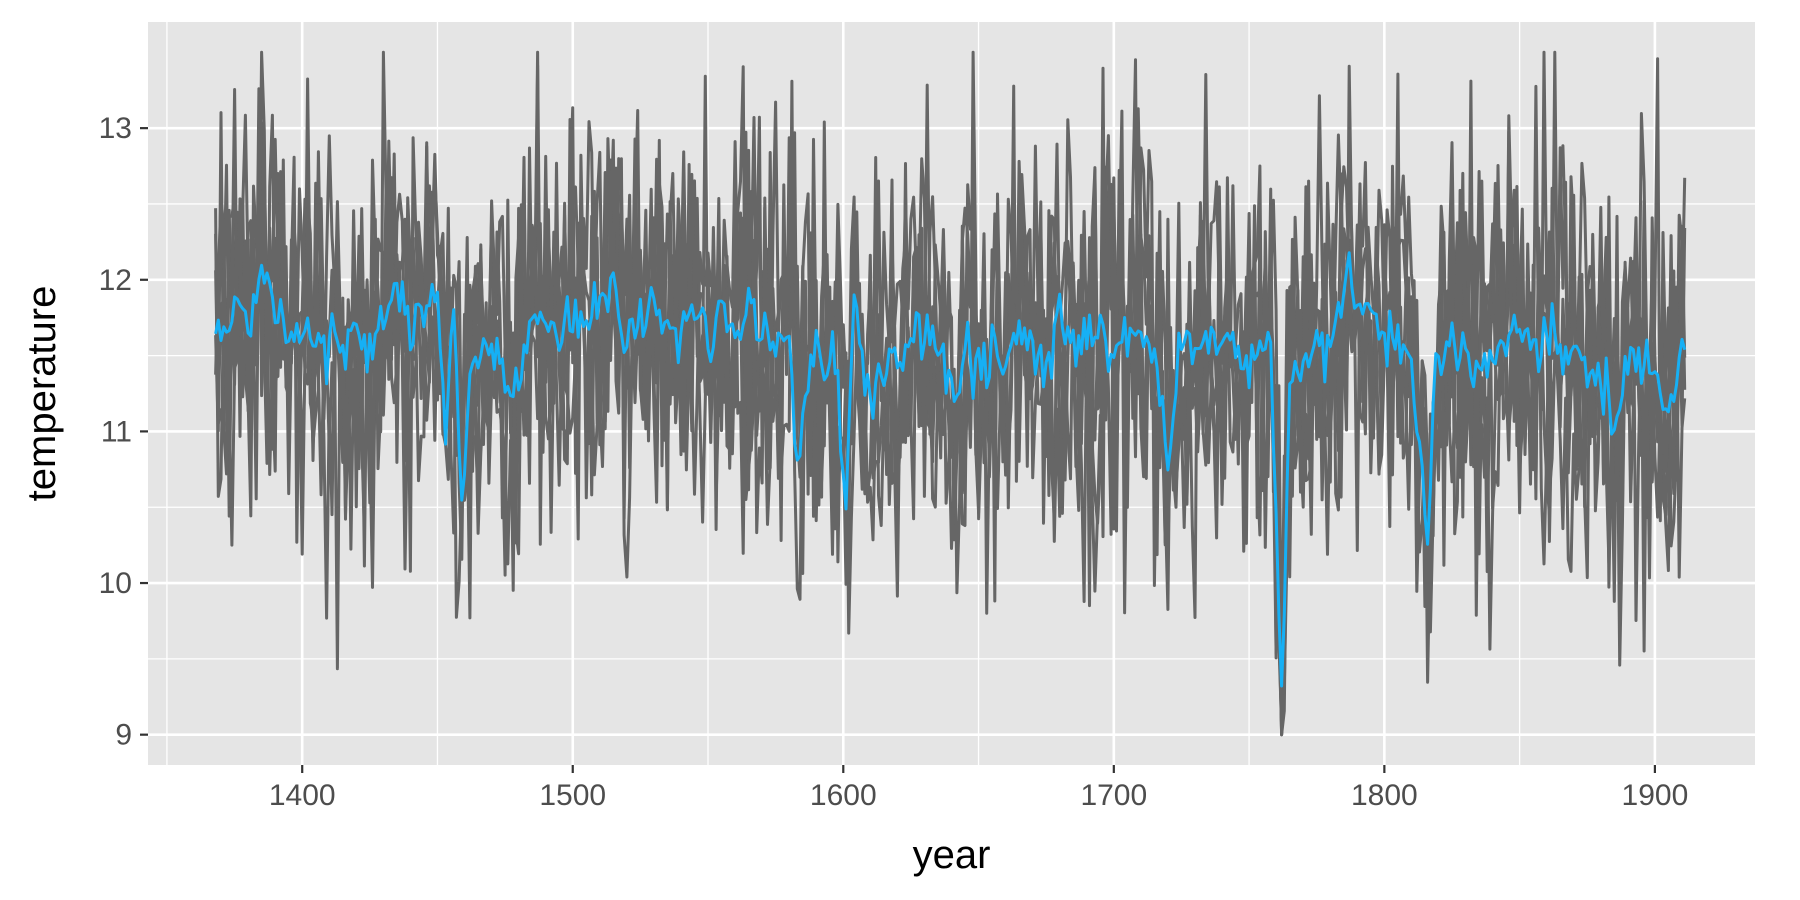 This screenshot has width=1800, height=900. What do you see at coordinates (115, 128) in the screenshot?
I see `y-tick-label: 13` at bounding box center [115, 128].